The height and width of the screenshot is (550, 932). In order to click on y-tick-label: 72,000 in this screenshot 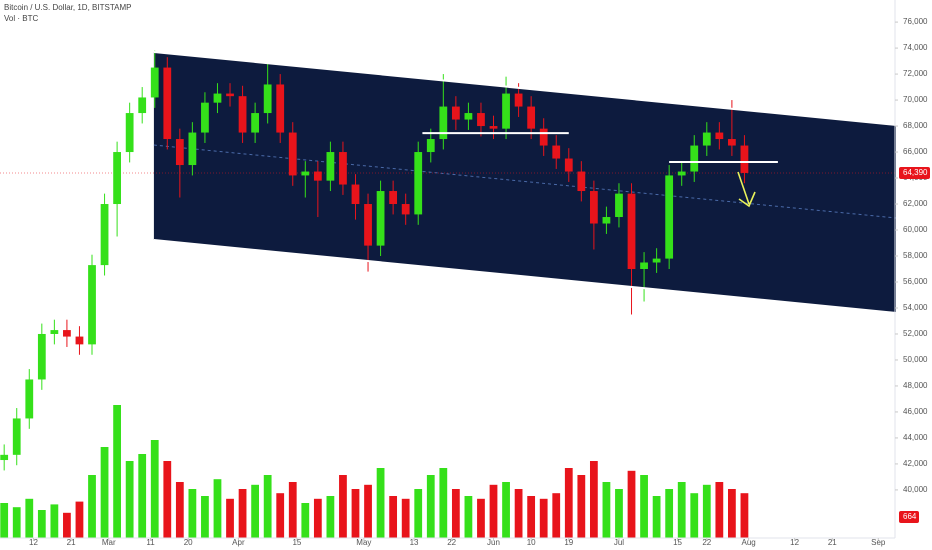, I will do `click(915, 73)`.